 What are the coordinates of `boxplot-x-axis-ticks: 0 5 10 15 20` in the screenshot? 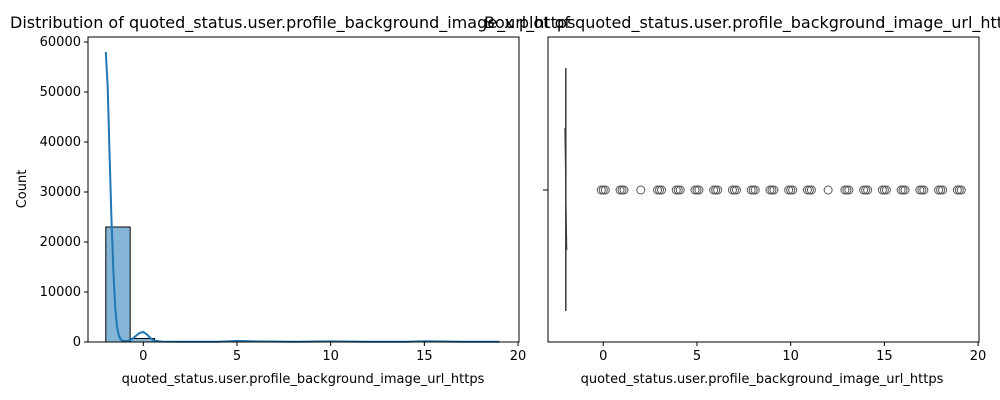 It's located at (792, 353).